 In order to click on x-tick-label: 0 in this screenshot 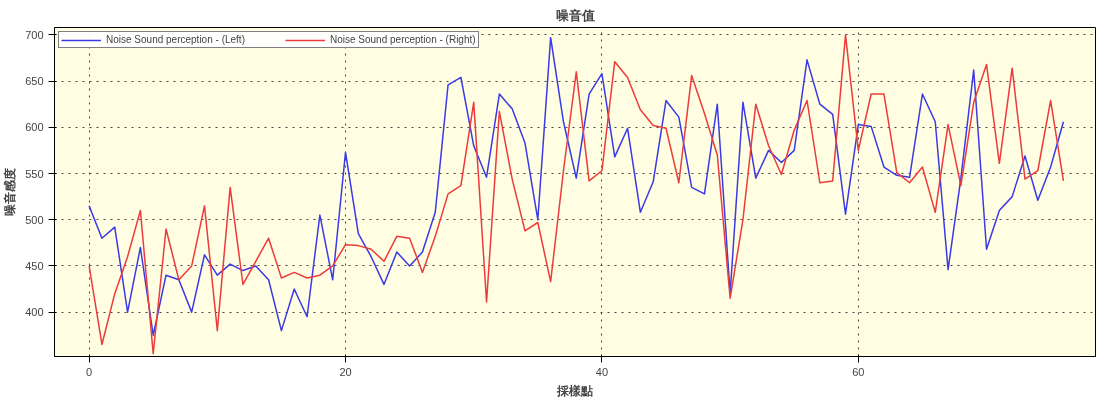, I will do `click(89, 371)`.